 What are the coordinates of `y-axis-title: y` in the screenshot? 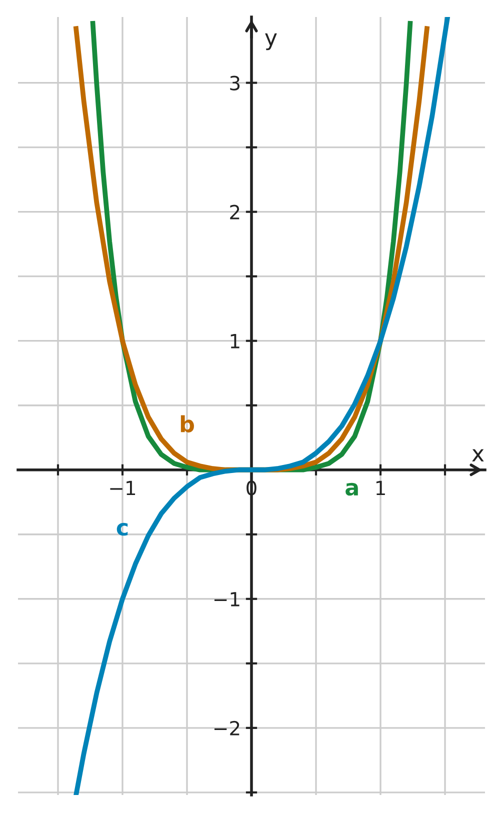 It's located at (271, 41).